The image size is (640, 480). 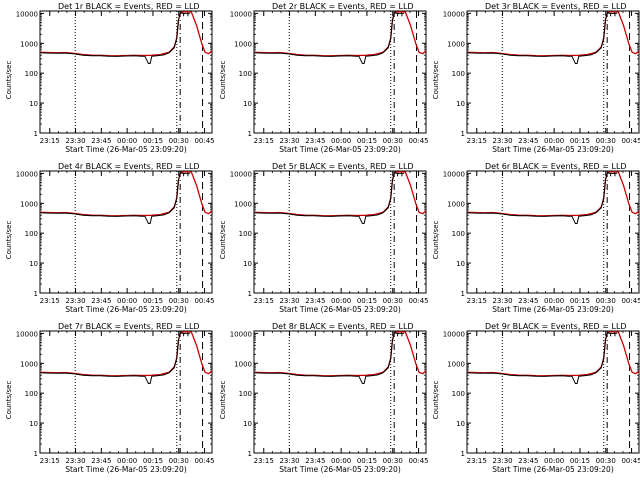 I want to click on panel-title: Det 4r BLACK = Events, RED = LLD, so click(x=129, y=166).